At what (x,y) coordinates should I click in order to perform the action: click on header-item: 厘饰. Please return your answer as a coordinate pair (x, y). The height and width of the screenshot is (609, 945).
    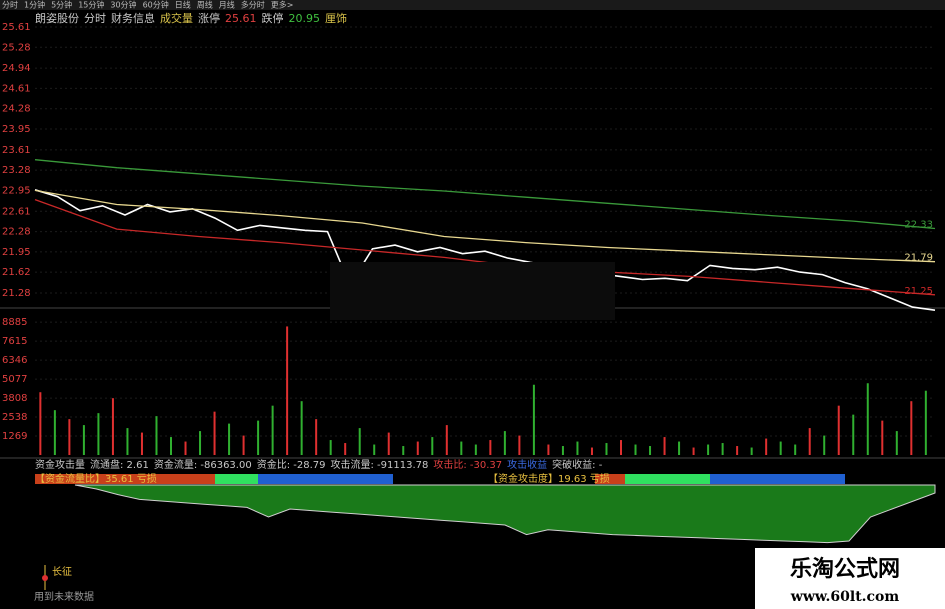
    Looking at the image, I should click on (336, 18).